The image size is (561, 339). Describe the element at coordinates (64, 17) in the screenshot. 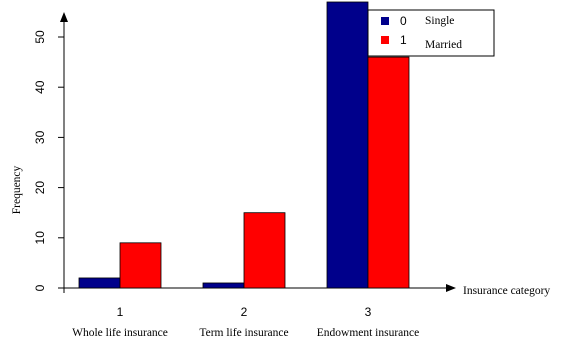

I see `y-axis-arrow` at that location.